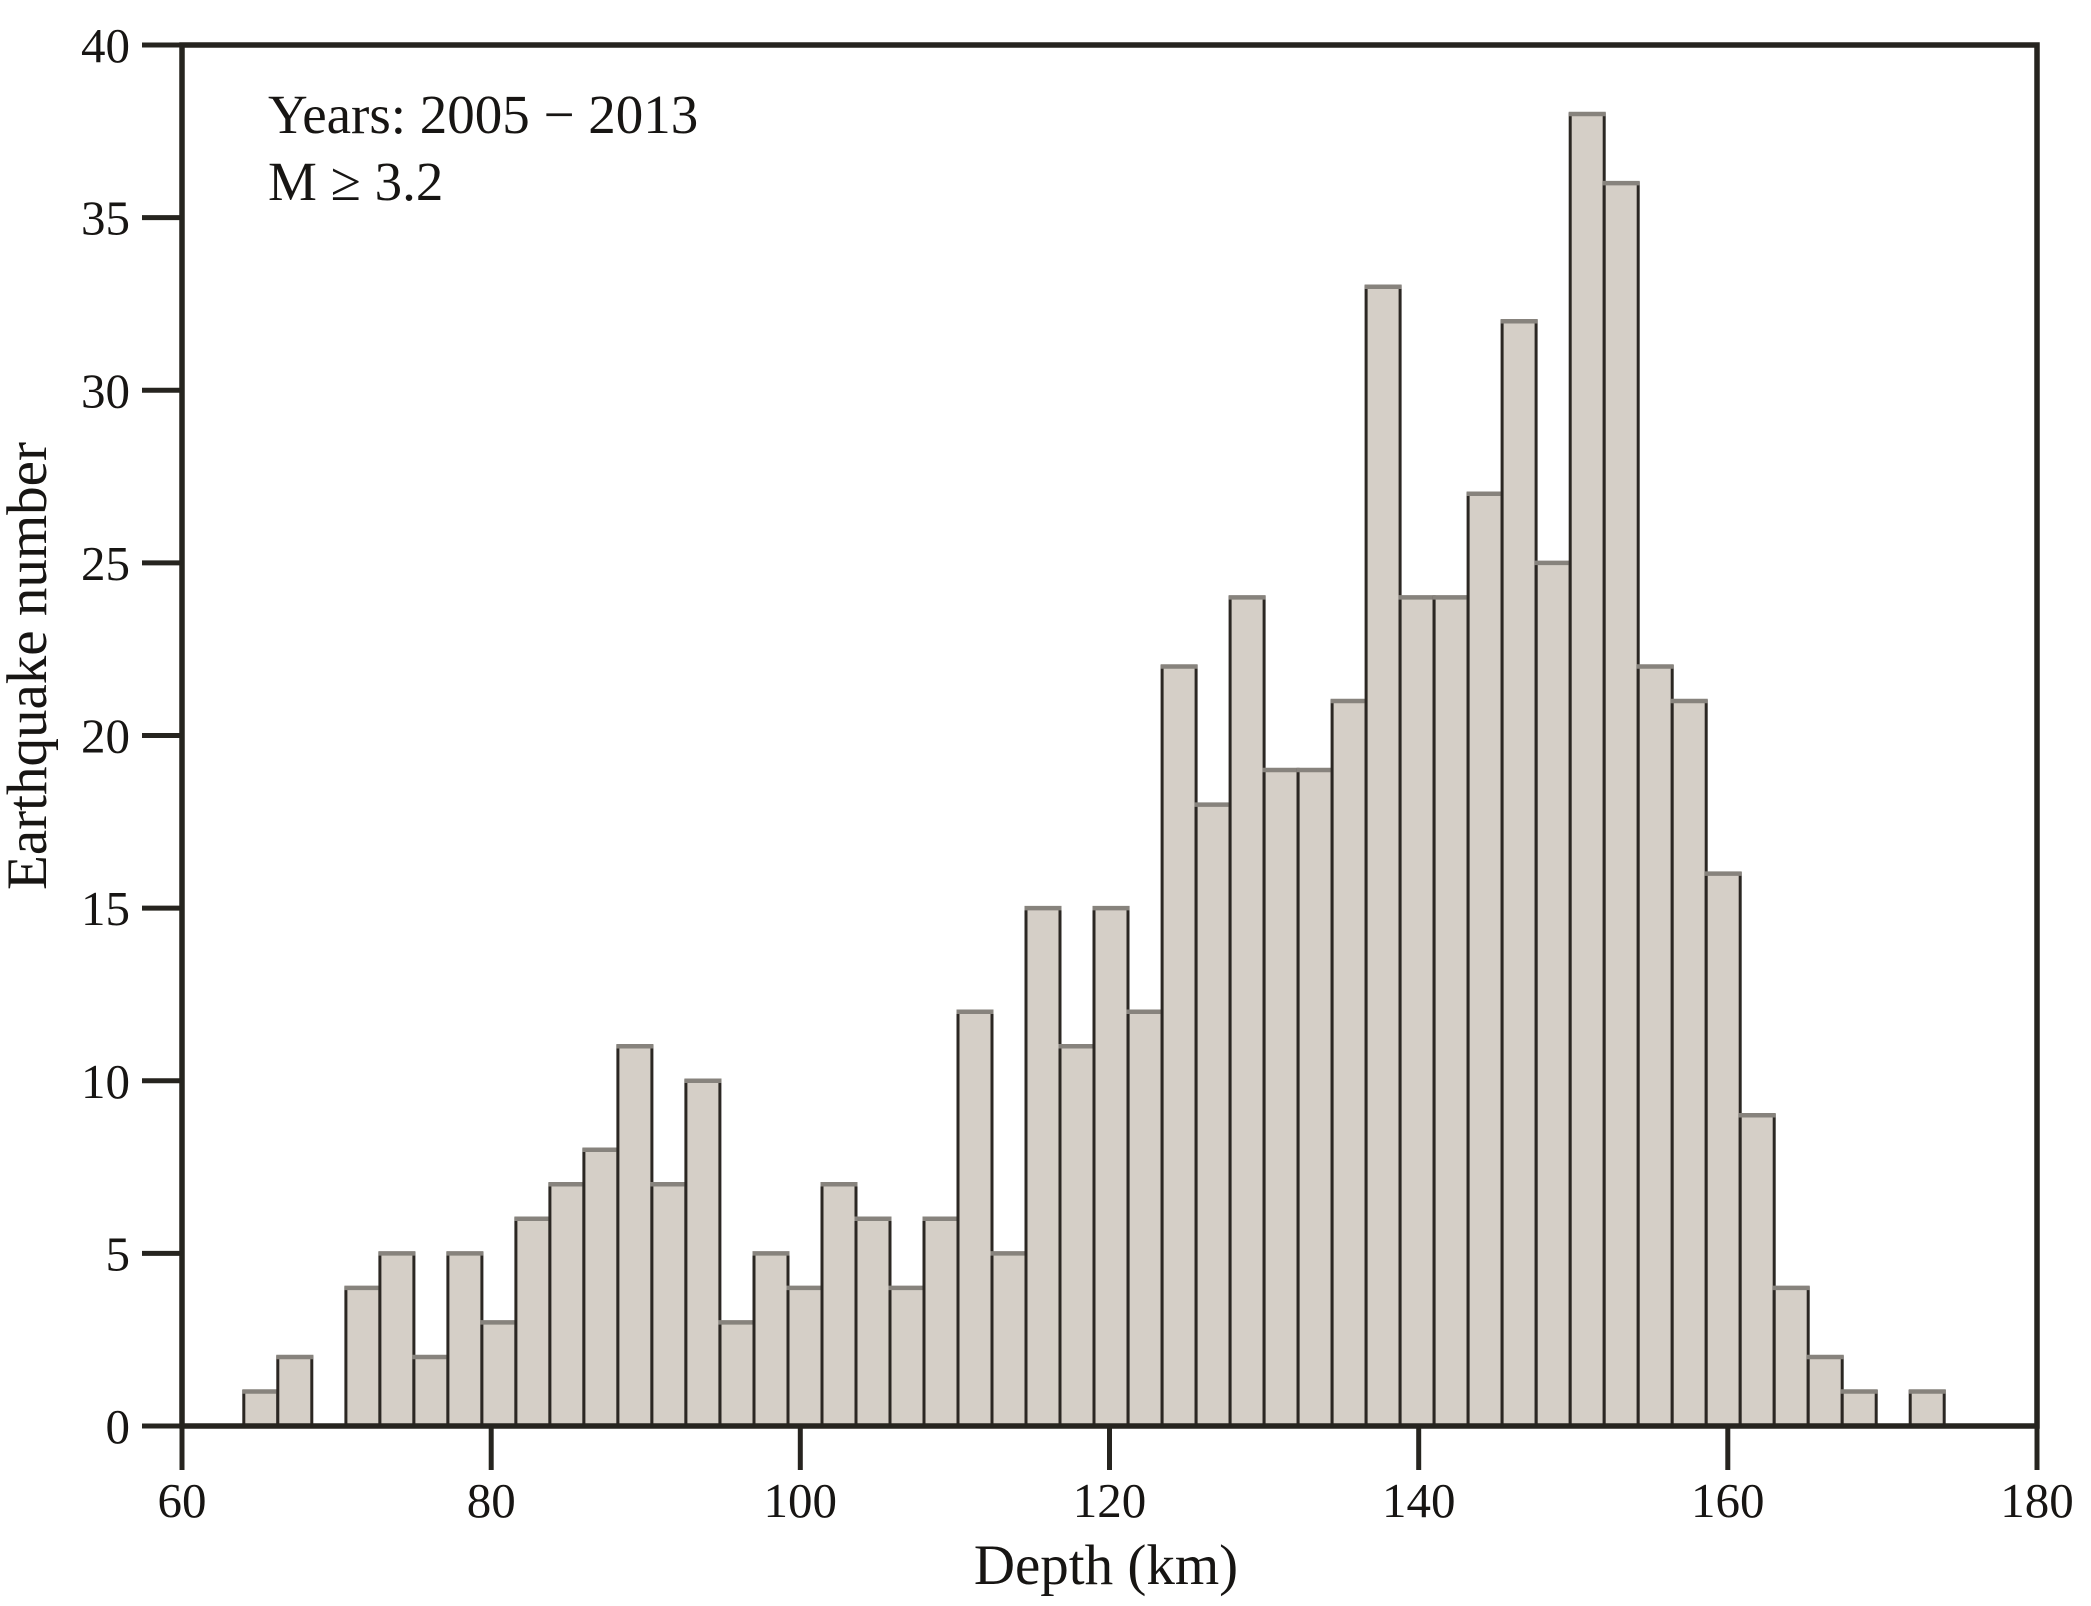  What do you see at coordinates (105, 1081) in the screenshot?
I see `y-axis-tick-label: 10` at bounding box center [105, 1081].